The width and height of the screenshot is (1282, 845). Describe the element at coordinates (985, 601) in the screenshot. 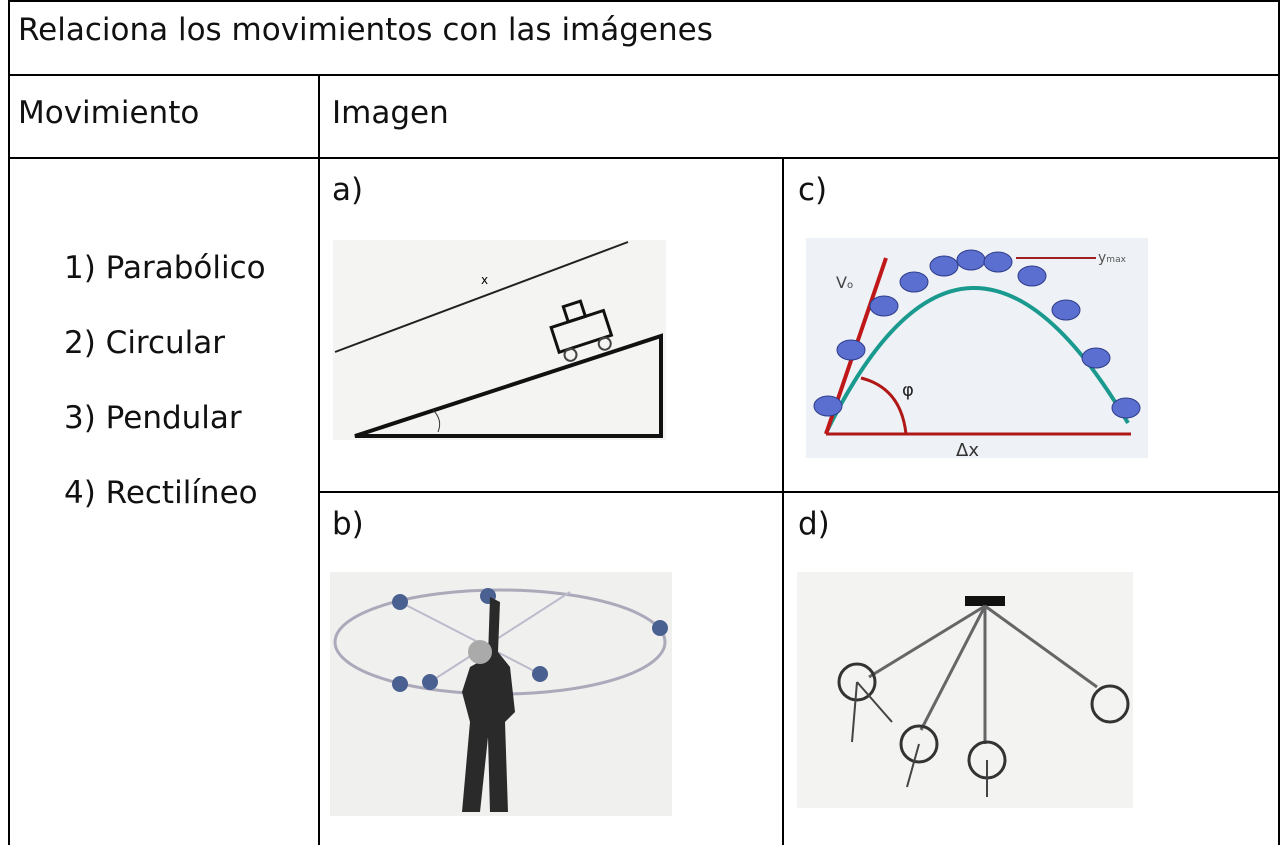

I see `support` at that location.